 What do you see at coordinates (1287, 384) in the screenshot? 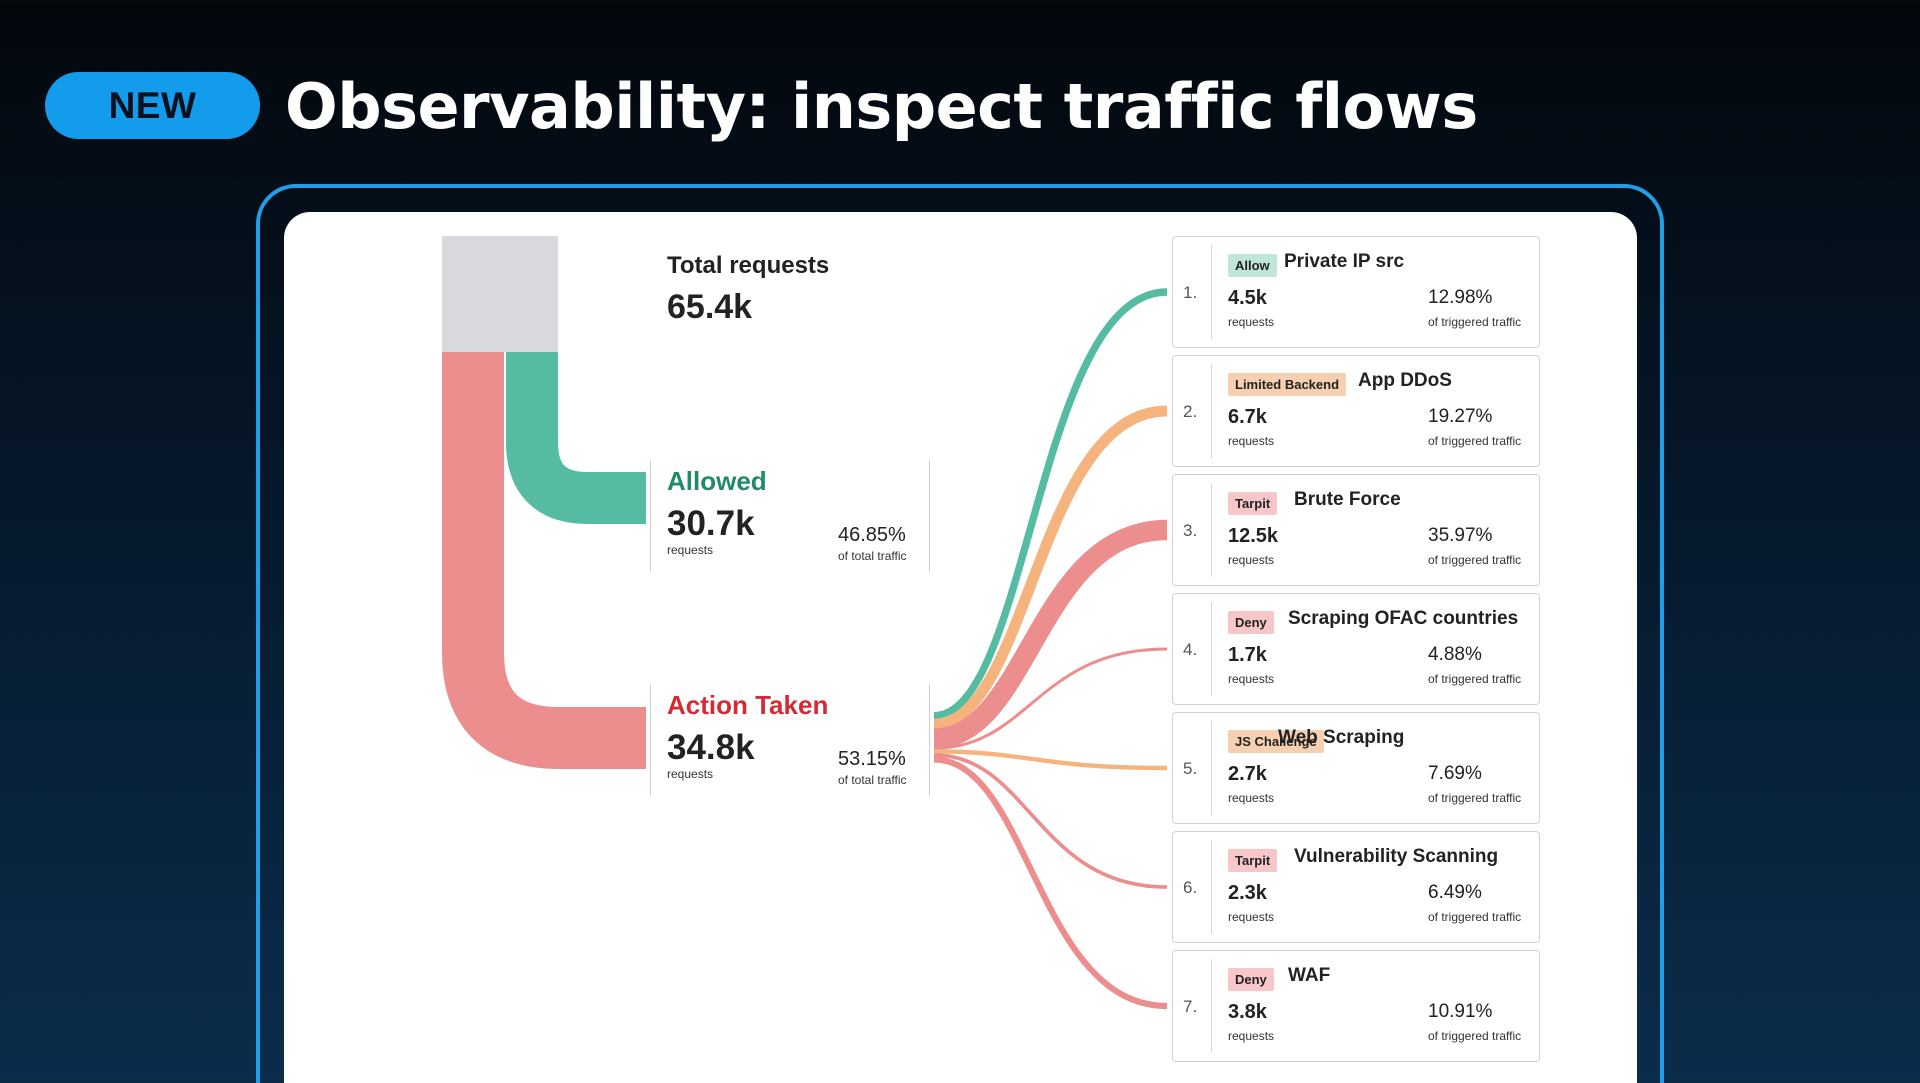
I see `action-tag: Limited Backend` at bounding box center [1287, 384].